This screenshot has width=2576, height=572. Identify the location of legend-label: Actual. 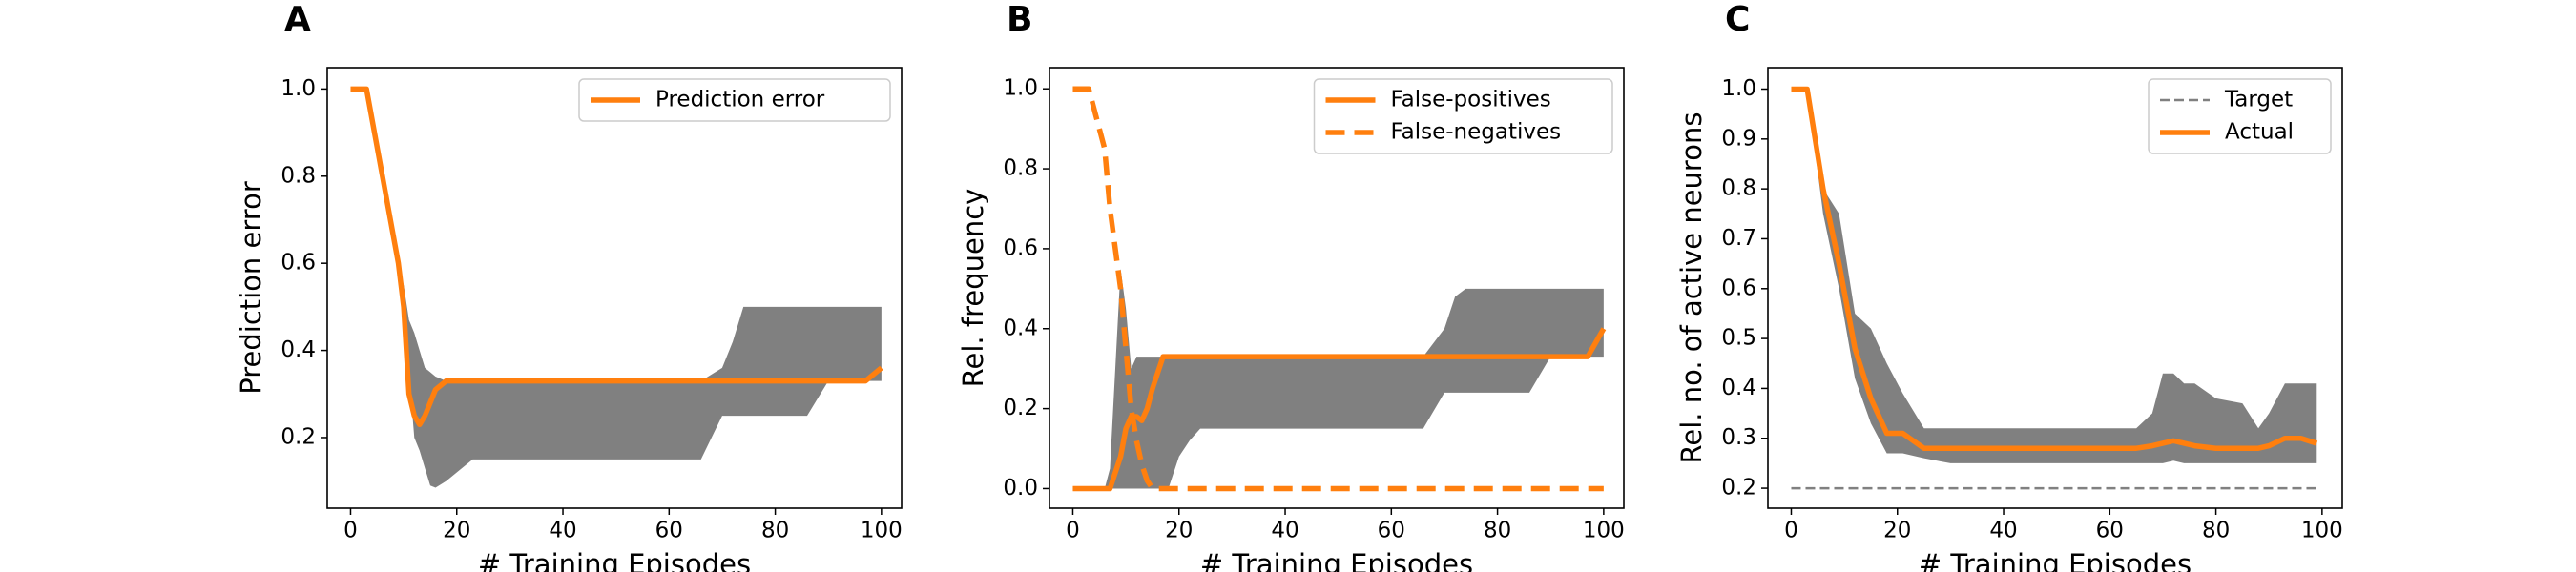
(2259, 133).